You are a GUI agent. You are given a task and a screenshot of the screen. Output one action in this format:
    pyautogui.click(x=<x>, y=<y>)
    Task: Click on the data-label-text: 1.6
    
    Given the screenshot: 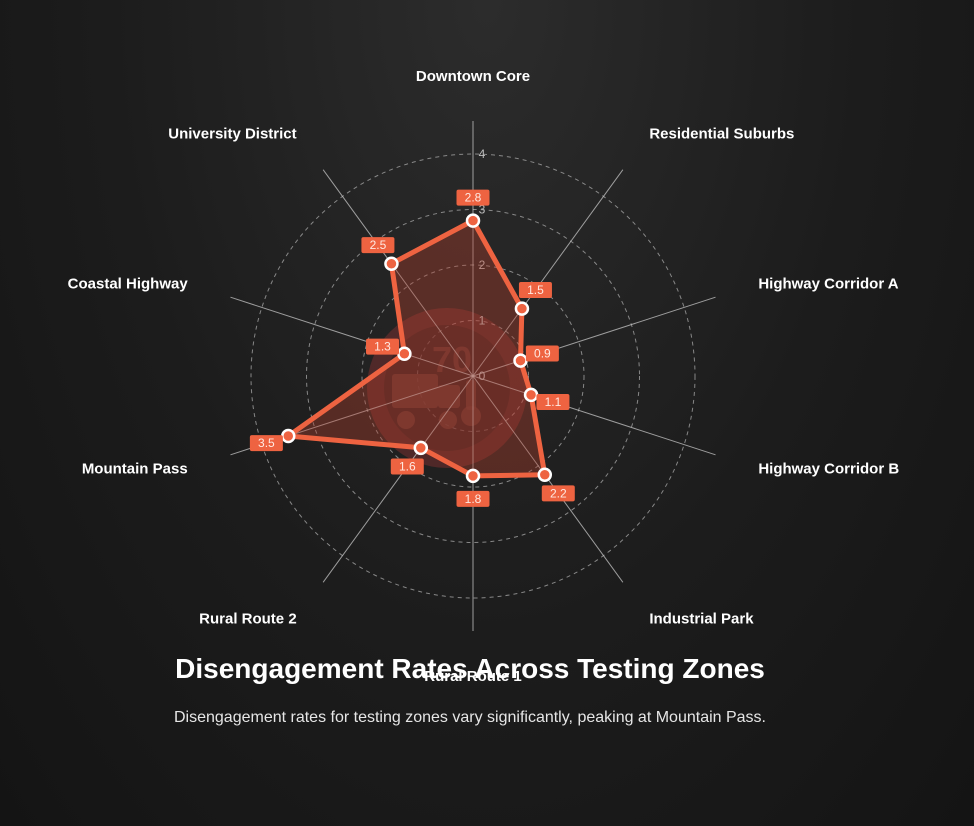 What is the action you would take?
    pyautogui.click(x=407, y=466)
    